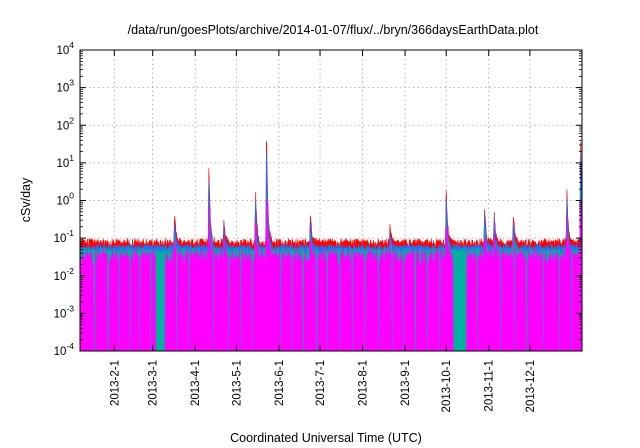 Image resolution: width=640 pixels, height=448 pixels. What do you see at coordinates (115, 383) in the screenshot?
I see `x-tick-label: 2013-2-1` at bounding box center [115, 383].